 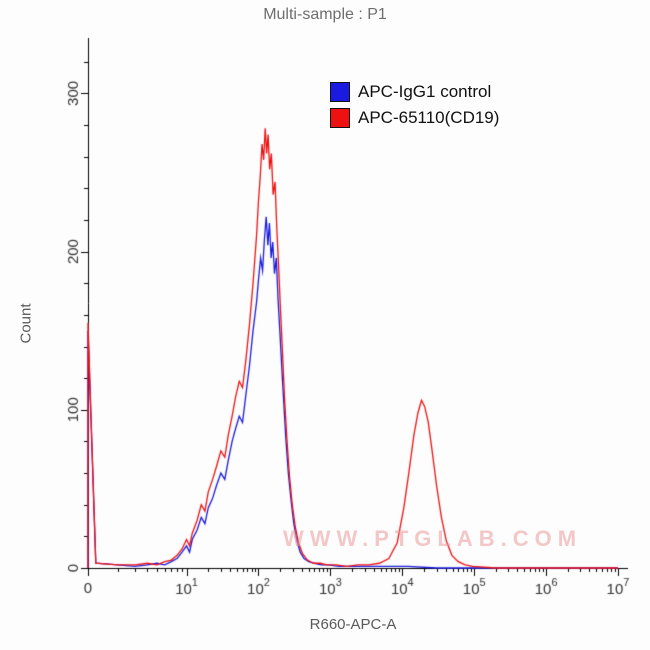 What do you see at coordinates (340, 92) in the screenshot?
I see `legend-swatch-control` at bounding box center [340, 92].